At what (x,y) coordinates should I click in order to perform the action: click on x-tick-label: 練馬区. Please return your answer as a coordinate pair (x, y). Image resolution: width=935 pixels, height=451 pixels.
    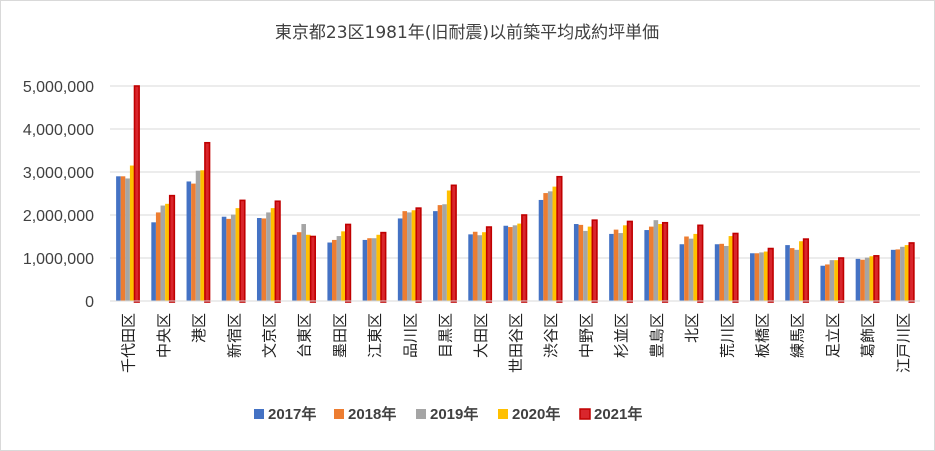
    Looking at the image, I should click on (798, 335).